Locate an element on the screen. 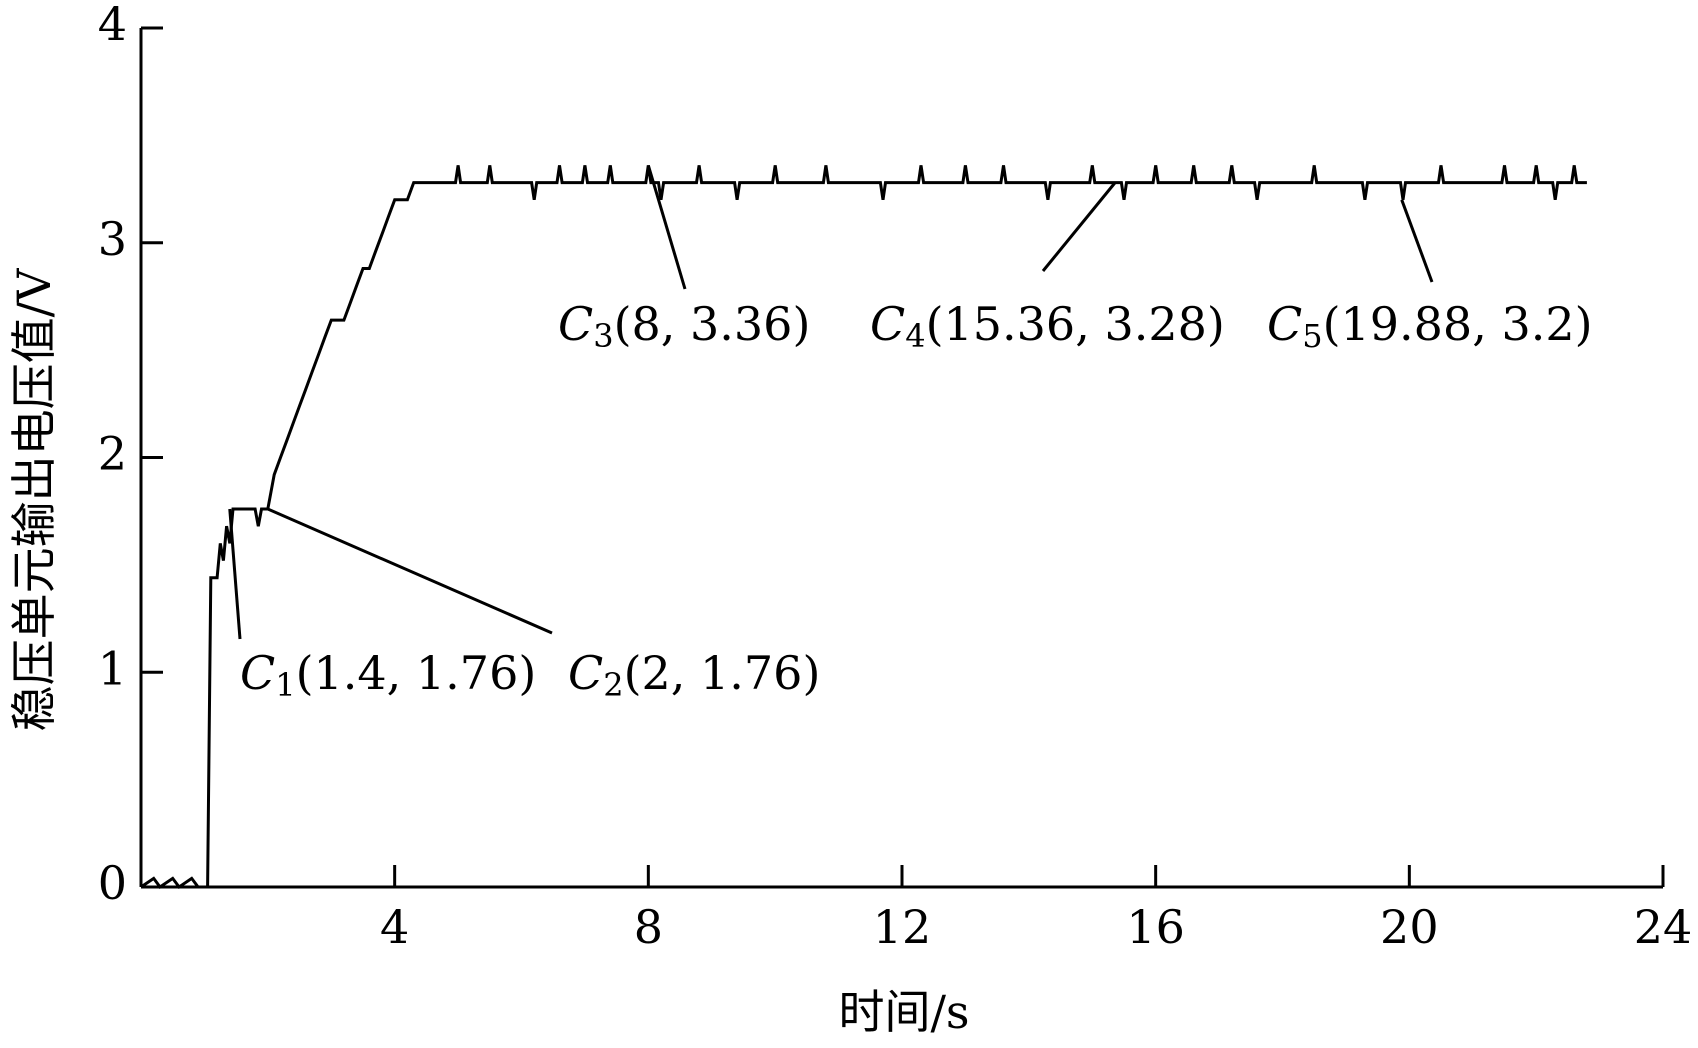  y-tick-label: 0 is located at coordinates (112, 883).